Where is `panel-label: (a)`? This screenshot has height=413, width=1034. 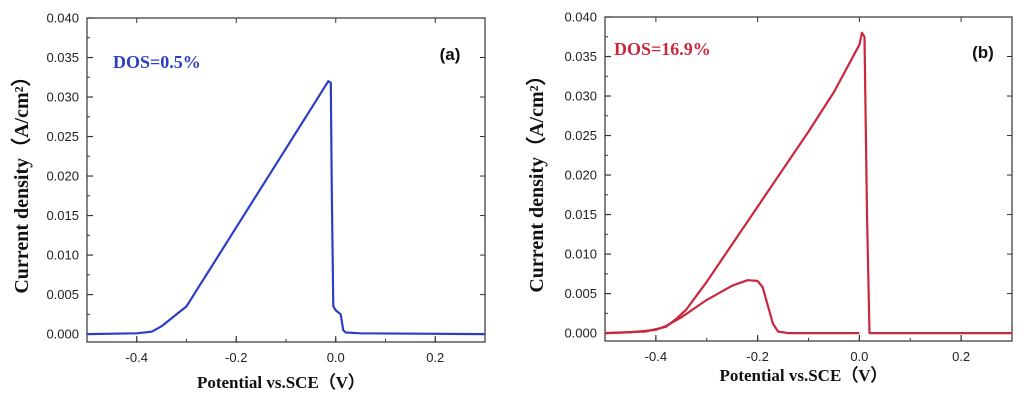 panel-label: (a) is located at coordinates (450, 54).